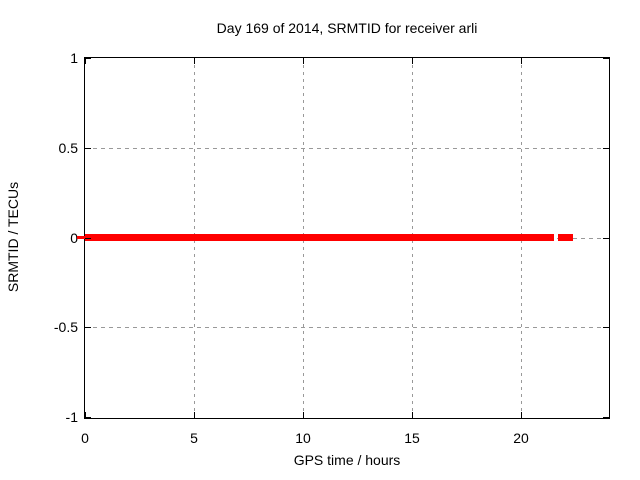  Describe the element at coordinates (74, 238) in the screenshot. I see `y-tick-label: 0` at that location.